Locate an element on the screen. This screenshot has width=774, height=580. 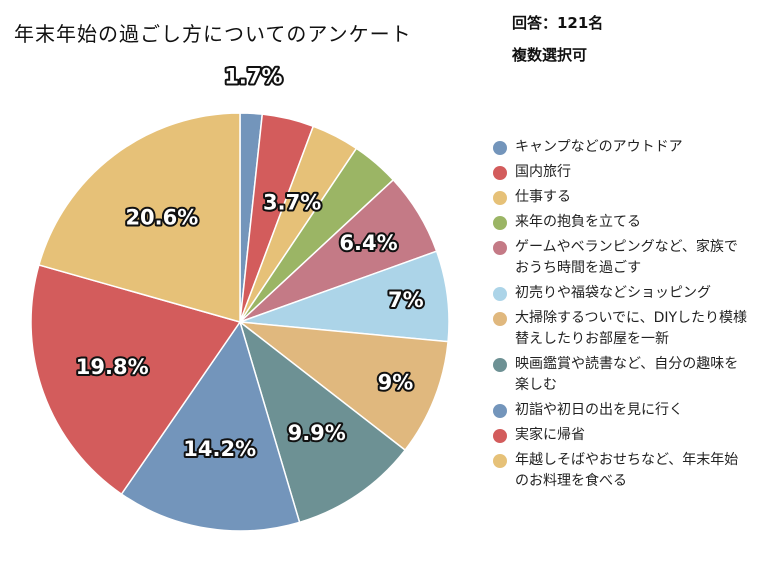
legend-item: 仕事する is located at coordinates (620, 197).